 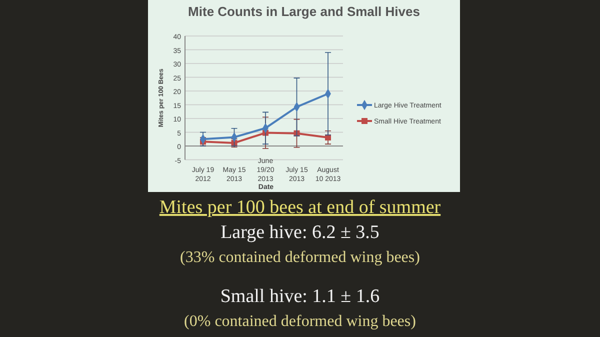 I want to click on chart-title: Mite Counts in Large and Small Hives, so click(x=304, y=11).